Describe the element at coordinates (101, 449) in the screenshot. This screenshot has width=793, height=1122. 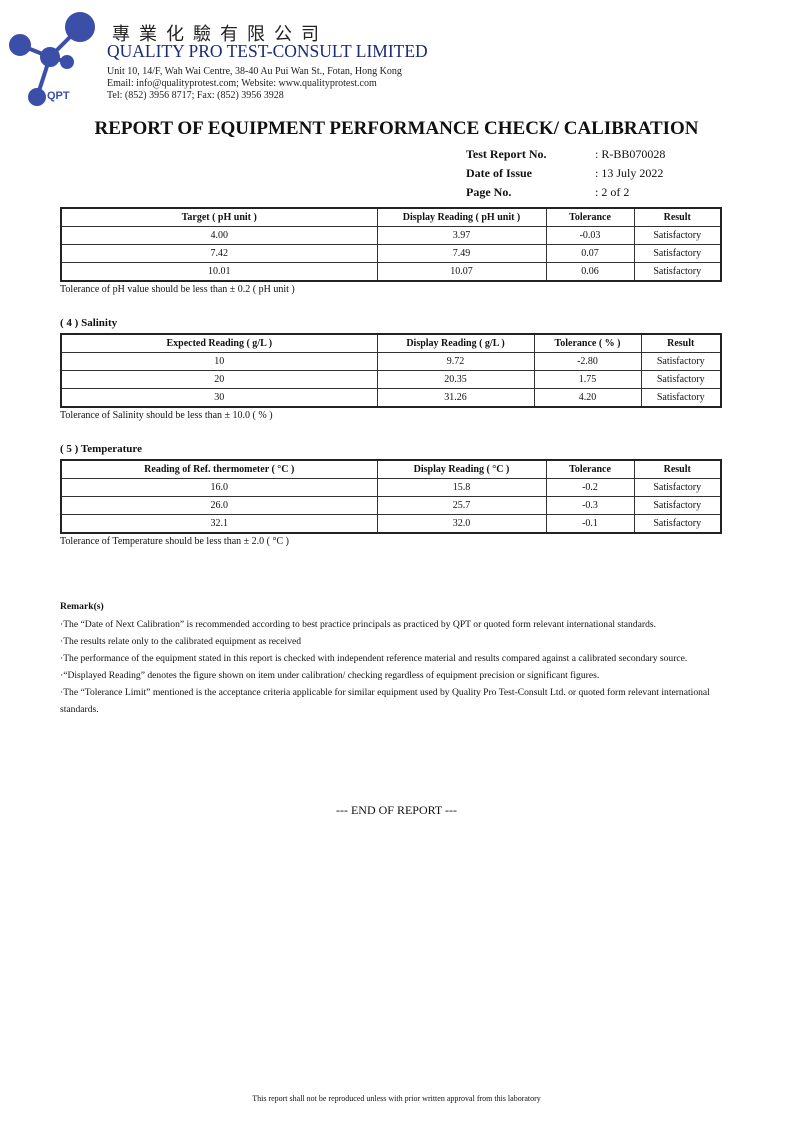
I see `temperature-heading: ( 5 ) Temperature` at that location.